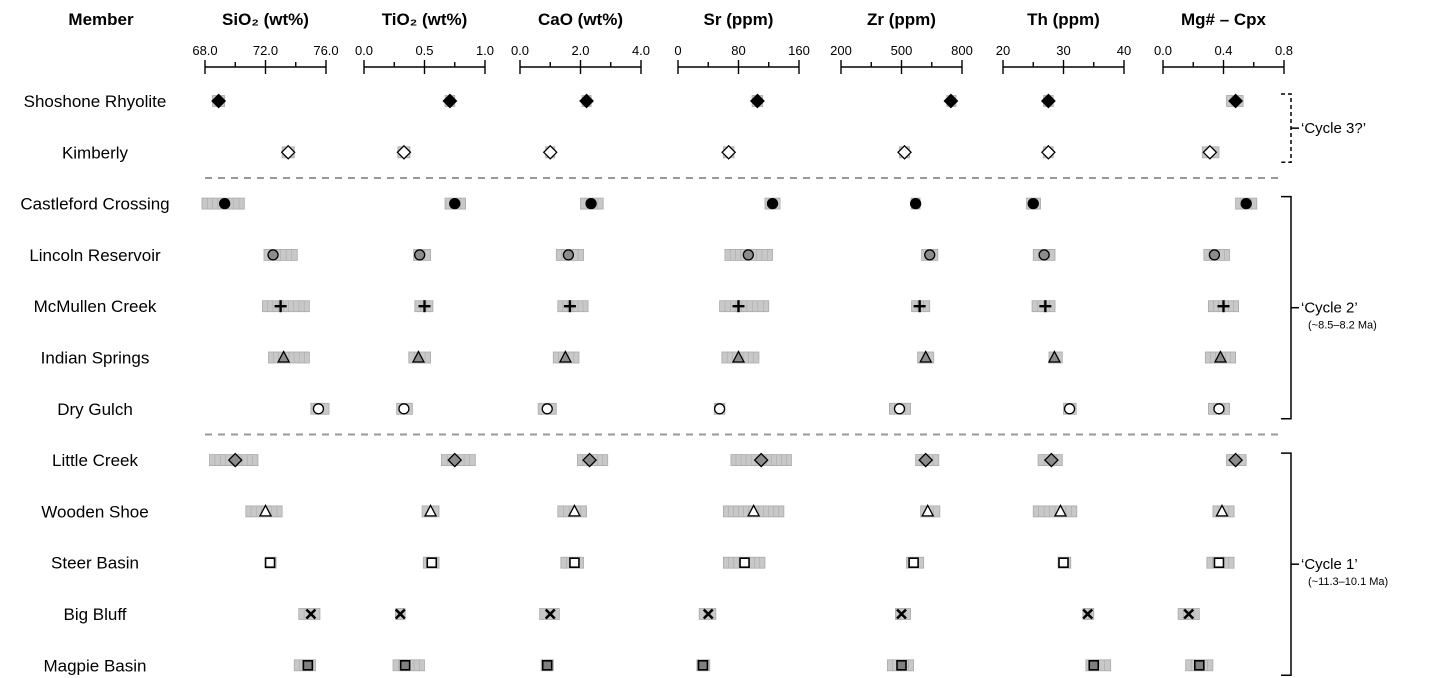  Describe the element at coordinates (95, 460) in the screenshot. I see `member-label-little-creek: Little Creek` at that location.